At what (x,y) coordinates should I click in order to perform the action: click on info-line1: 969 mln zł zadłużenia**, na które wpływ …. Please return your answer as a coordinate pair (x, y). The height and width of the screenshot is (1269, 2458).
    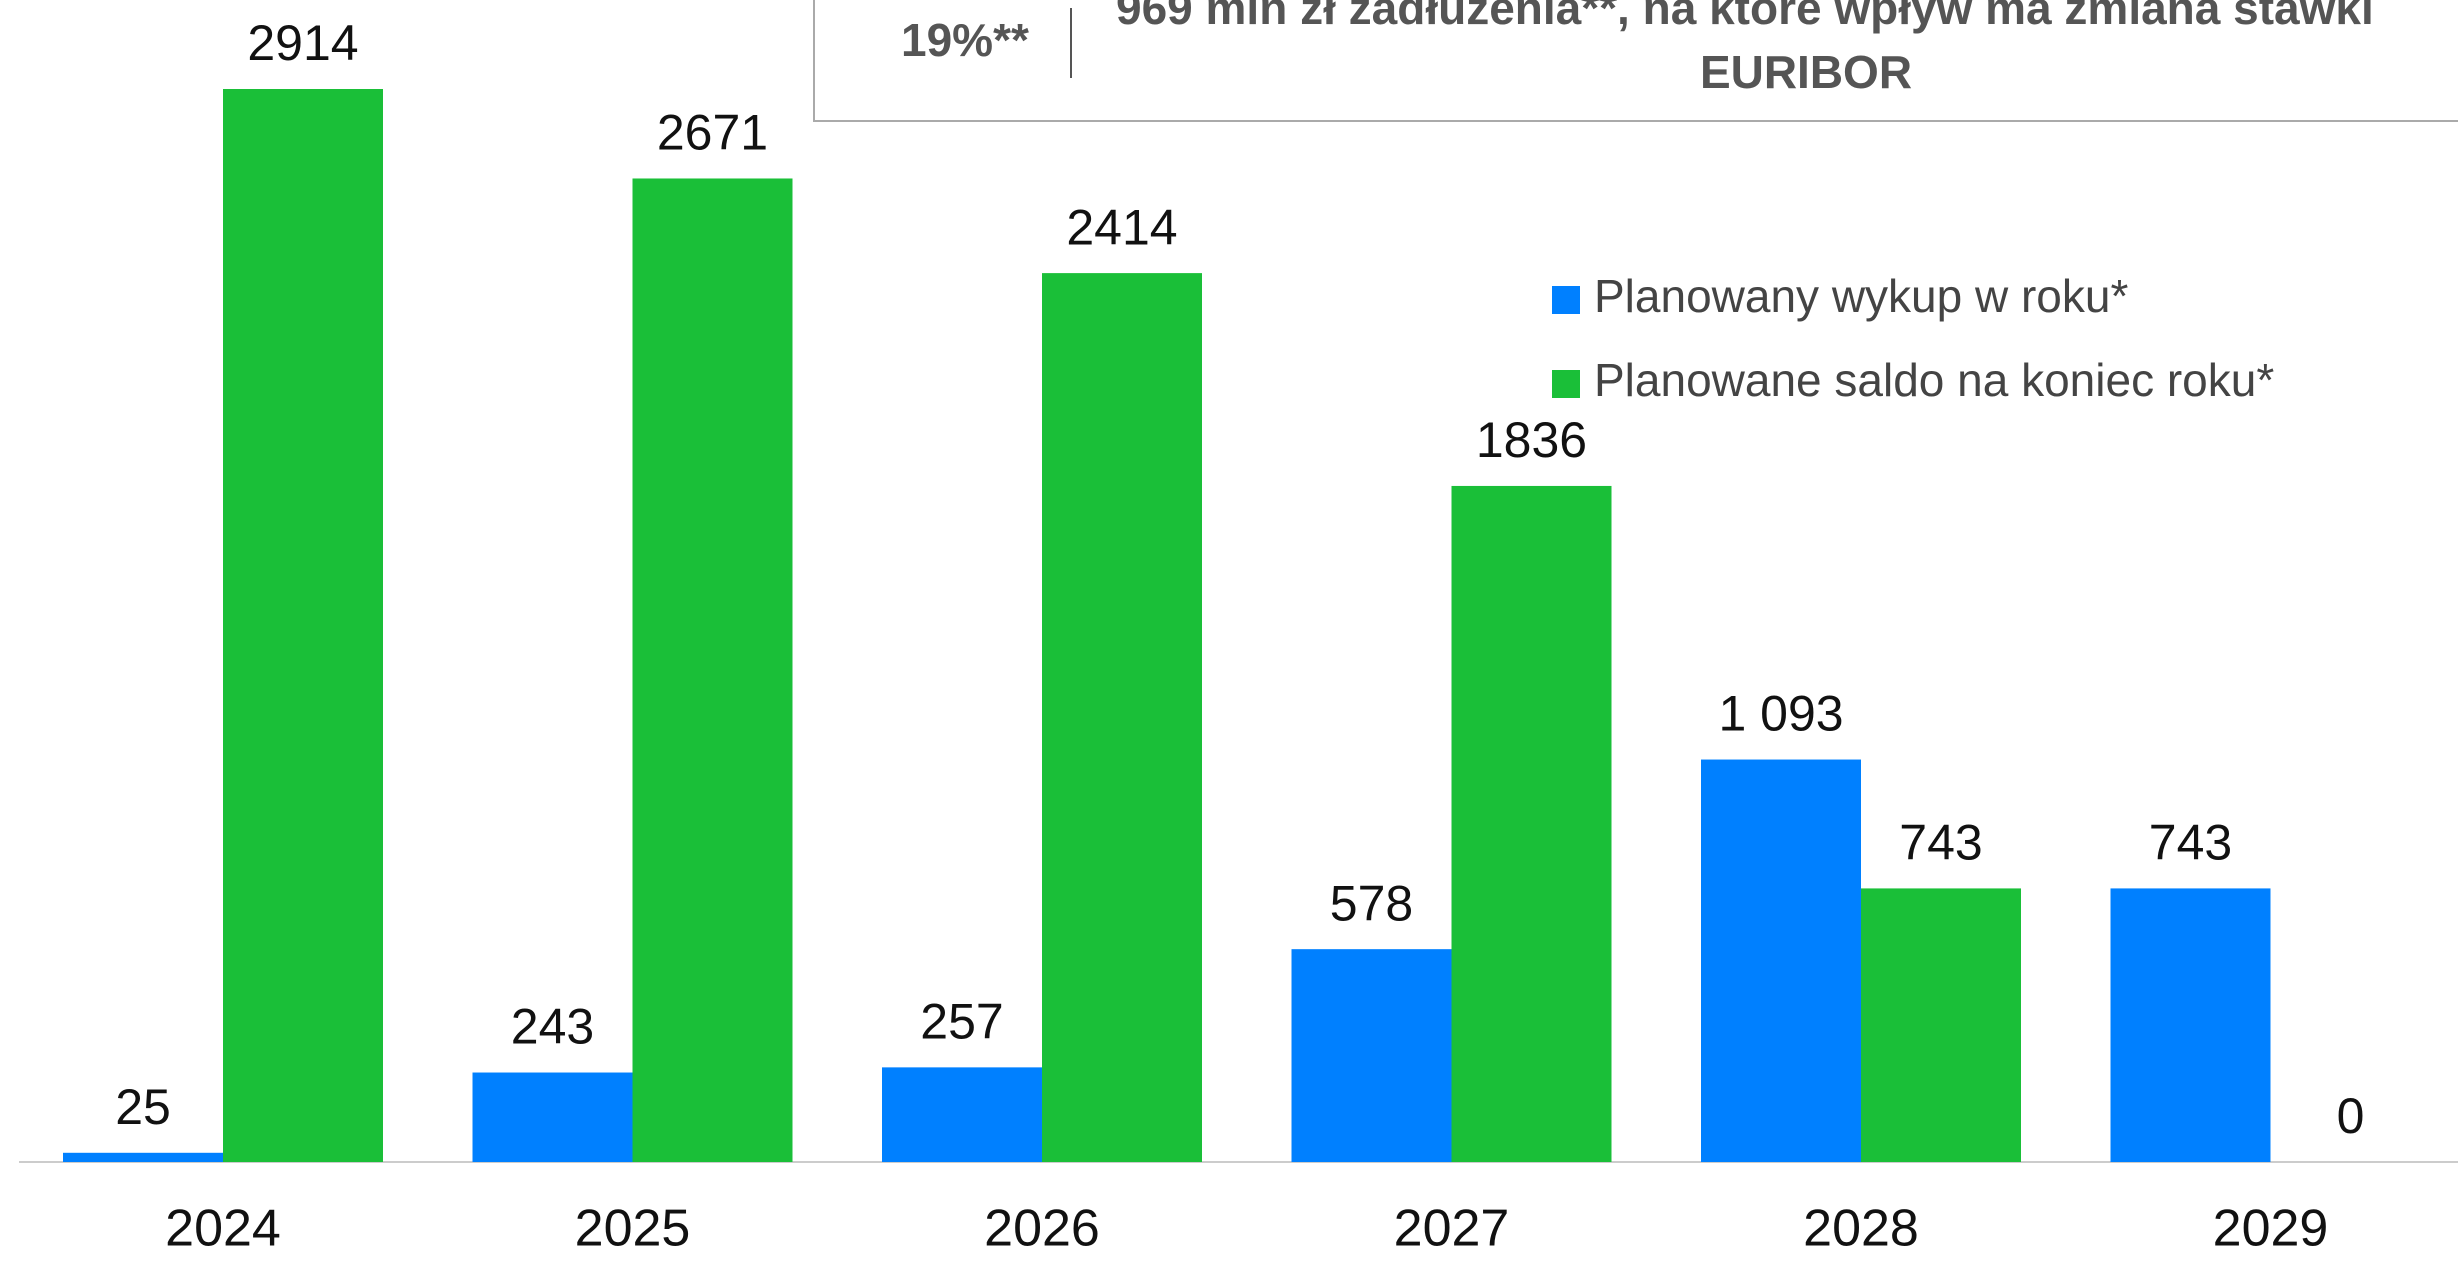
    Looking at the image, I should click on (1745, 17).